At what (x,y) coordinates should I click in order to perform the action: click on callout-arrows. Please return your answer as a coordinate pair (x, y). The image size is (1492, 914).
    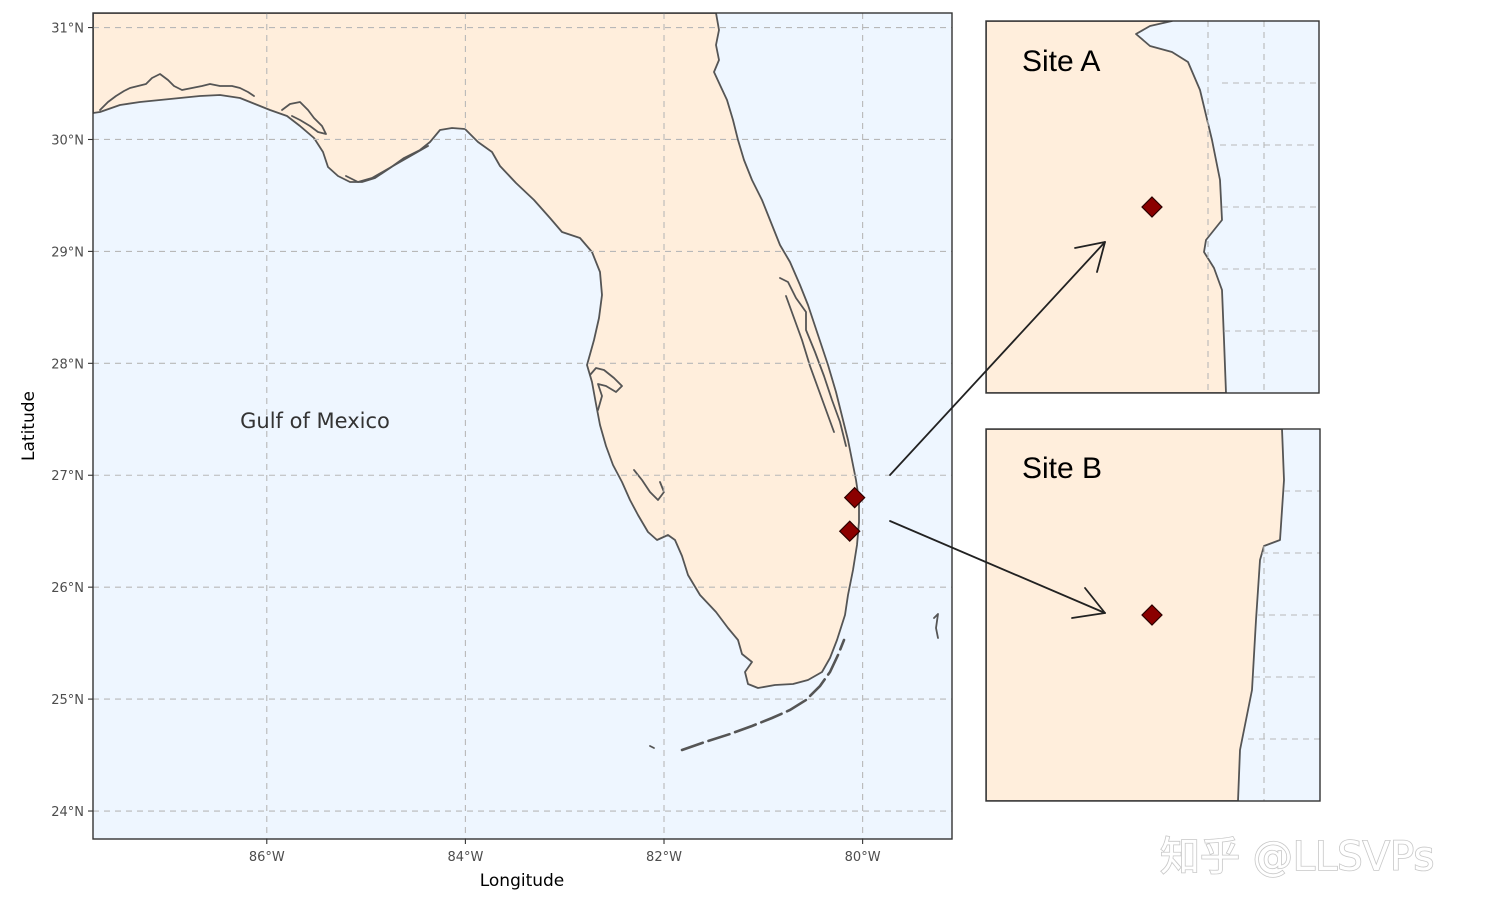
    Looking at the image, I should click on (997, 430).